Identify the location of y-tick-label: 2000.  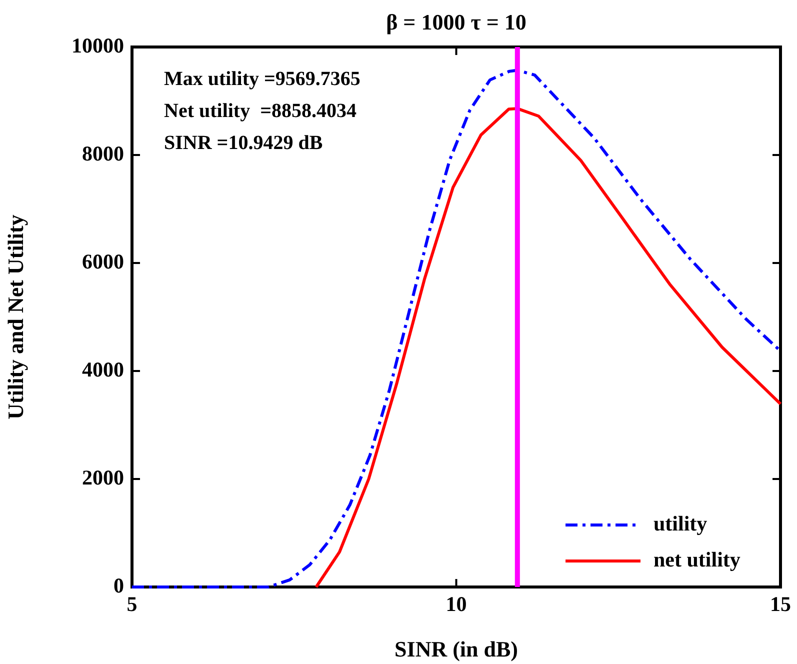
(103, 477).